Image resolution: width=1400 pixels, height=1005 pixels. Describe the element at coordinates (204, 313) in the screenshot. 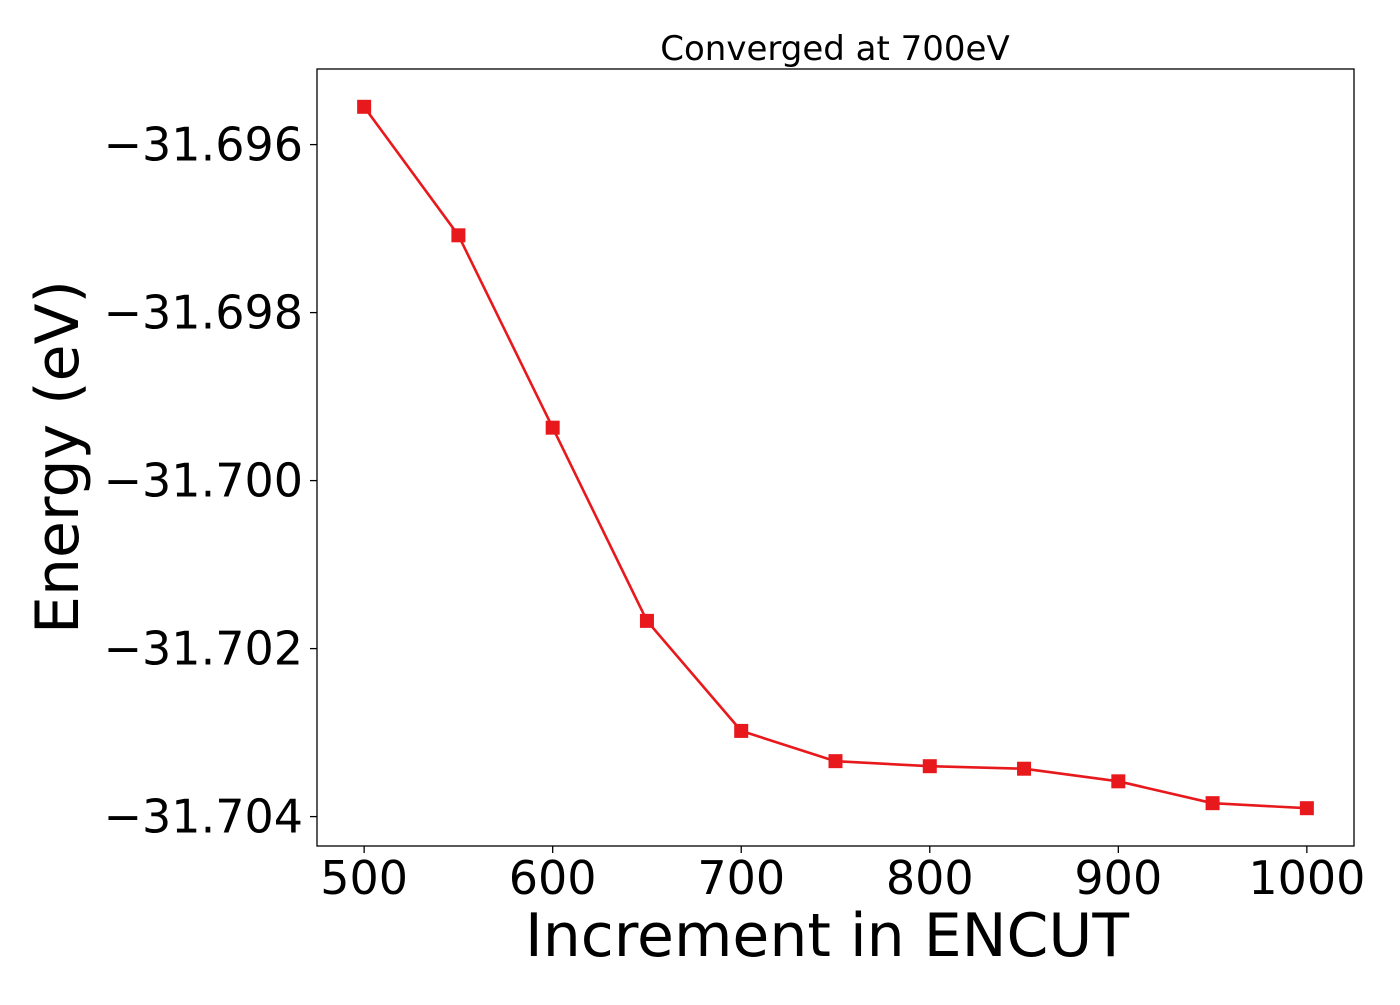

I see `y-tick-label: −31.698` at that location.